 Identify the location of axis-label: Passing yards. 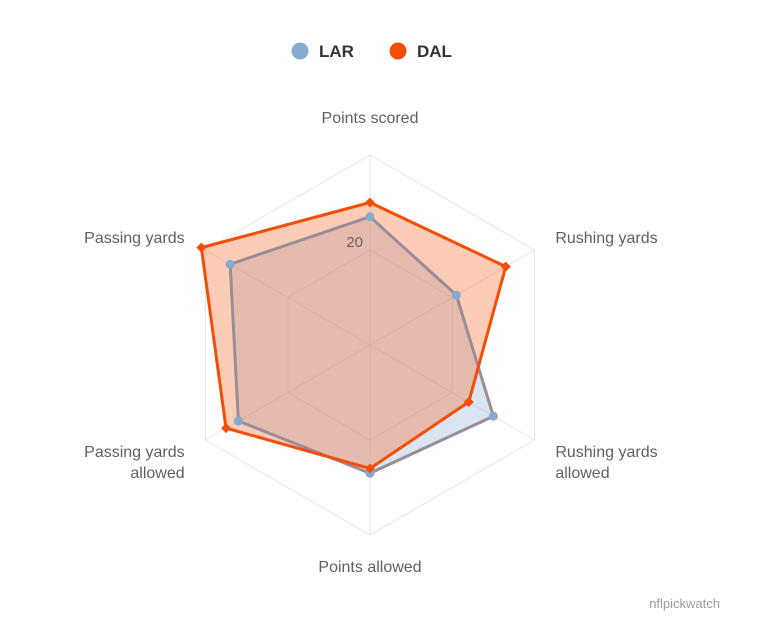
(134, 238).